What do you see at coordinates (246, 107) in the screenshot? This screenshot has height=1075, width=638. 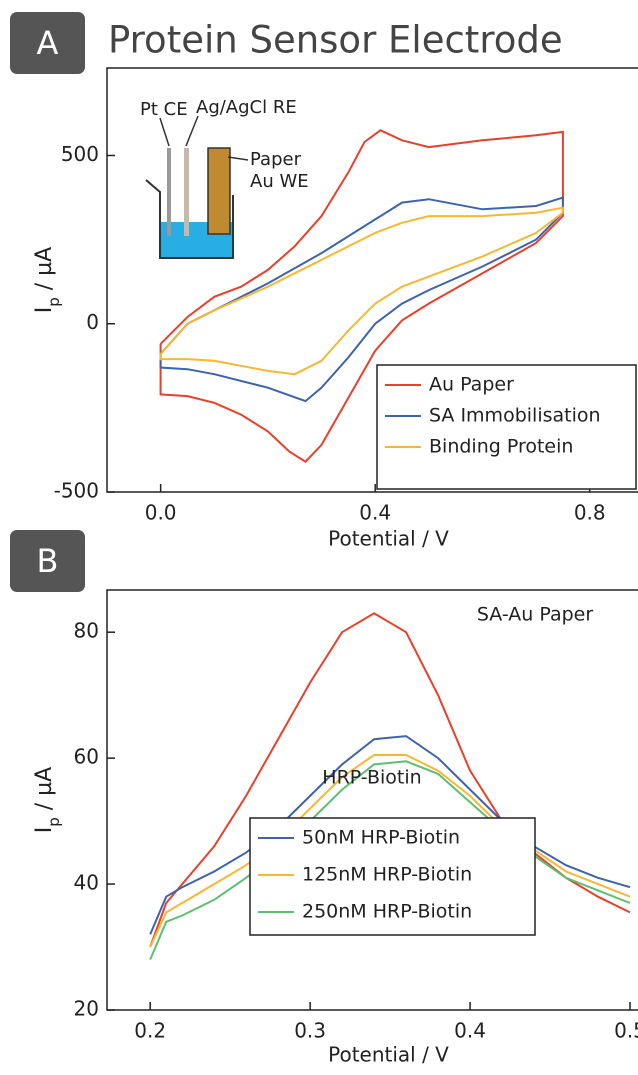 I see `inset-label: Ag/AgCl RE` at bounding box center [246, 107].